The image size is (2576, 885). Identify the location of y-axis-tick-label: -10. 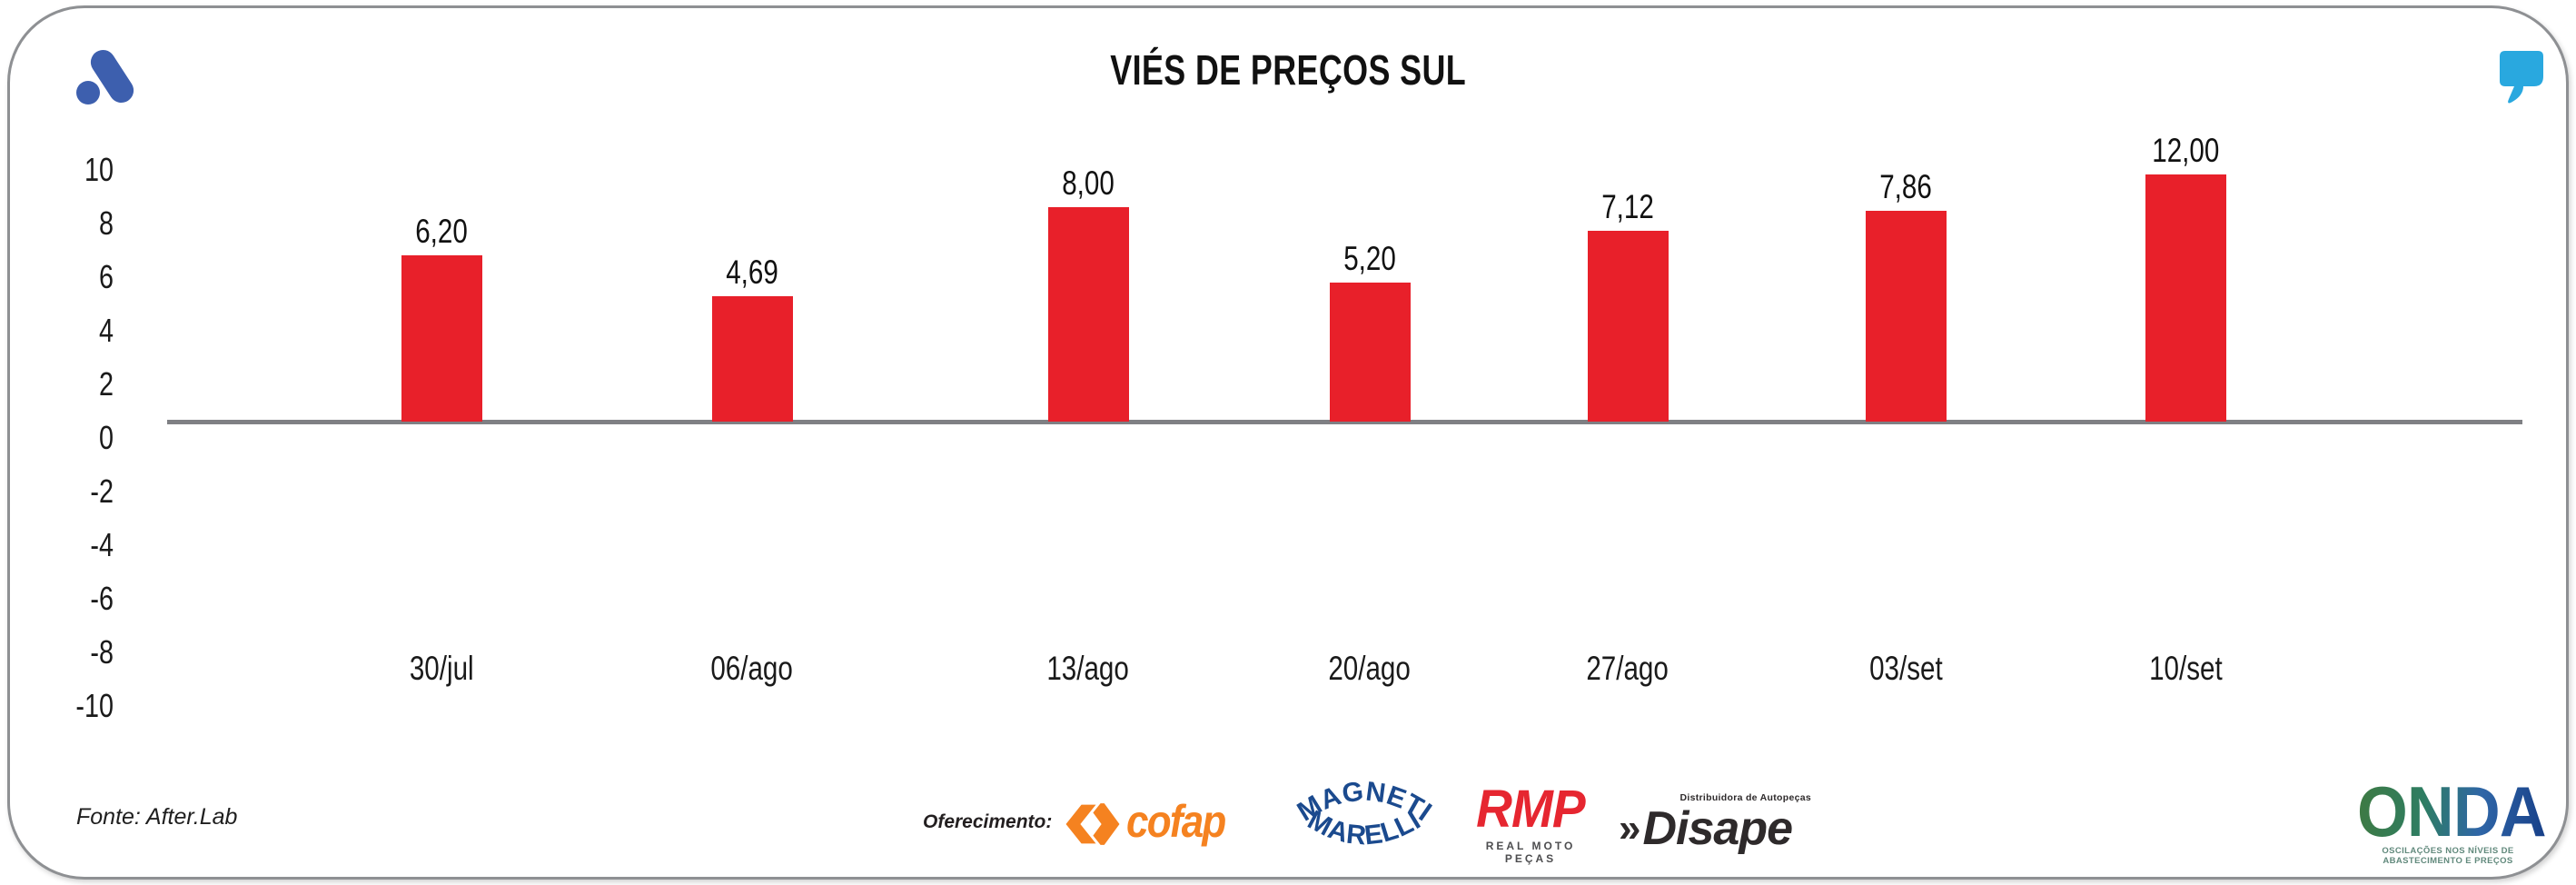
(94, 705).